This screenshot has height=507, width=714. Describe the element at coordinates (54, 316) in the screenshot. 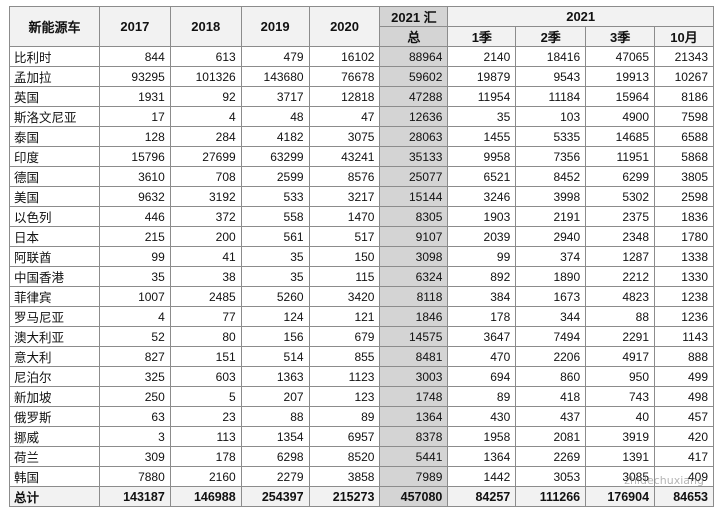

I see `row-name: 罗马尼亚` at that location.